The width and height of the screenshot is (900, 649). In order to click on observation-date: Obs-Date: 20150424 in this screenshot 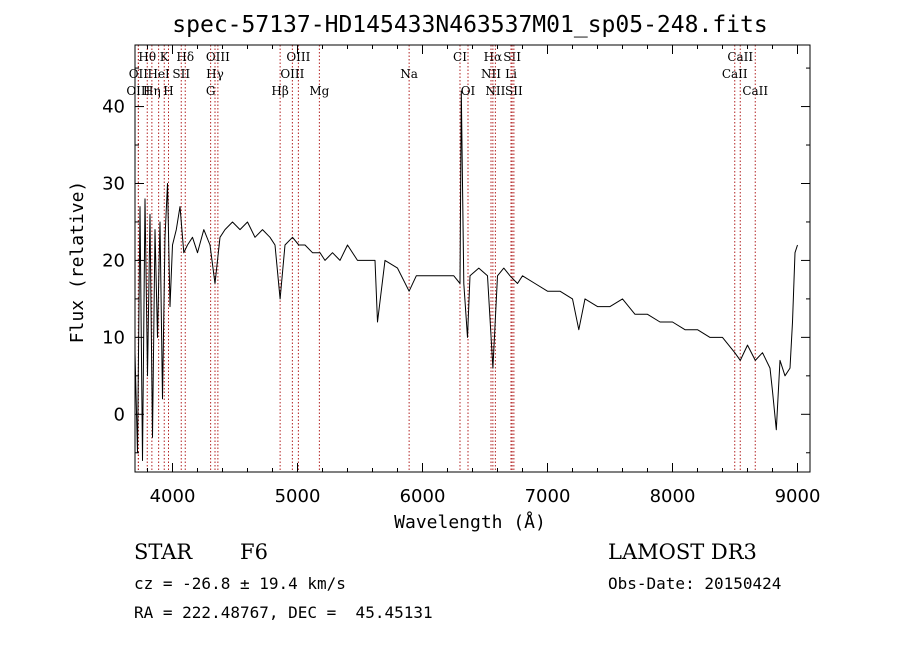, I will do `click(695, 583)`.